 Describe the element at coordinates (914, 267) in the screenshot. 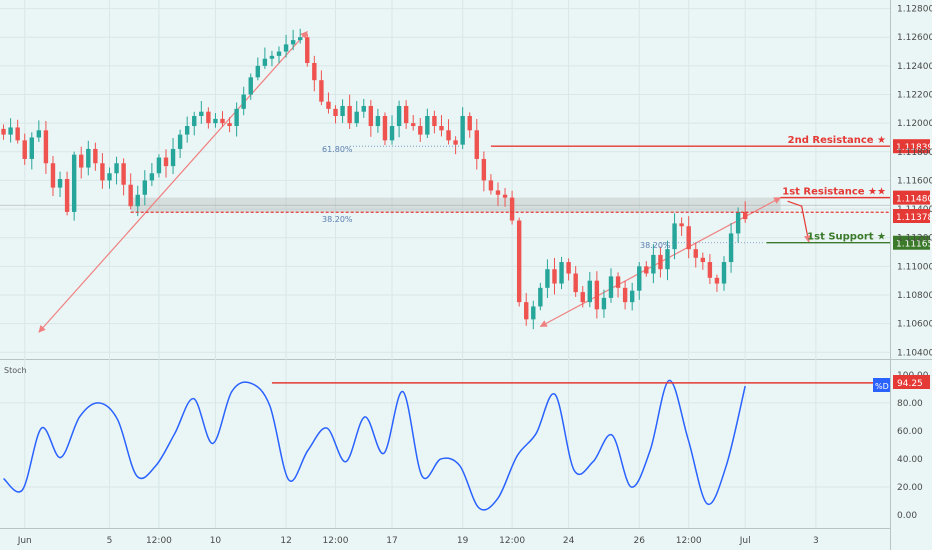

I see `price-tick-label: 1.11000` at that location.